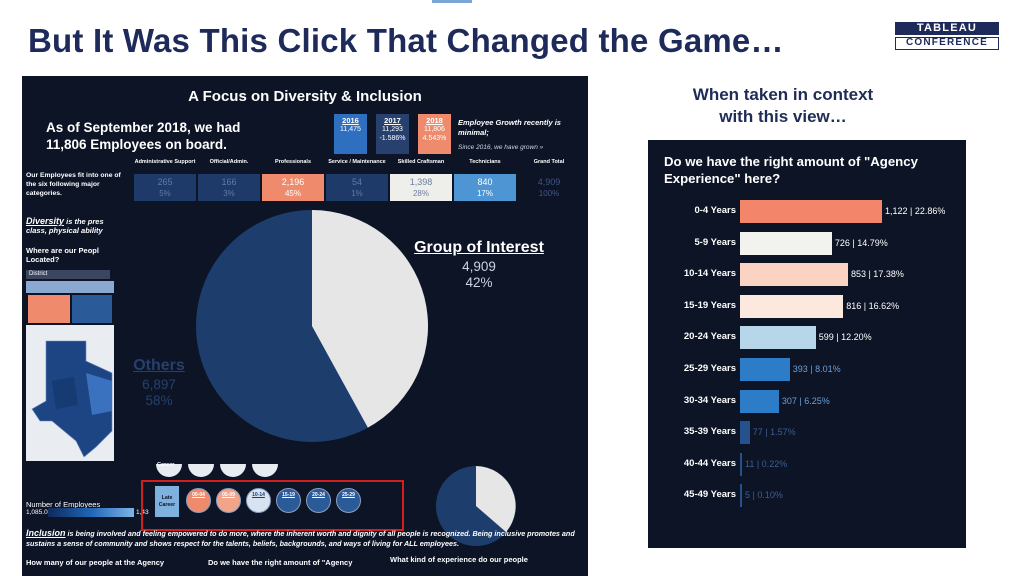 Image resolution: width=1024 pixels, height=576 pixels. Describe the element at coordinates (485, 182) in the screenshot. I see `category-count: 840` at that location.